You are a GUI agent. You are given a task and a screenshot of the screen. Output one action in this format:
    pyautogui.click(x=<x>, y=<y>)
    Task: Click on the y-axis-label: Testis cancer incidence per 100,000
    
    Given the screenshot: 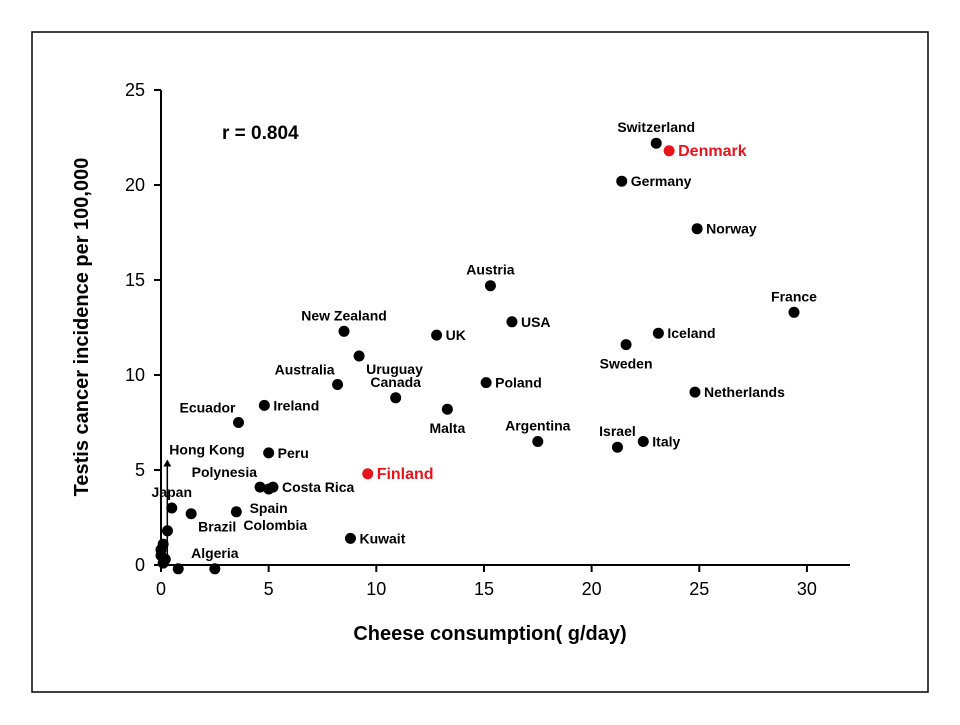 What is the action you would take?
    pyautogui.click(x=82, y=327)
    